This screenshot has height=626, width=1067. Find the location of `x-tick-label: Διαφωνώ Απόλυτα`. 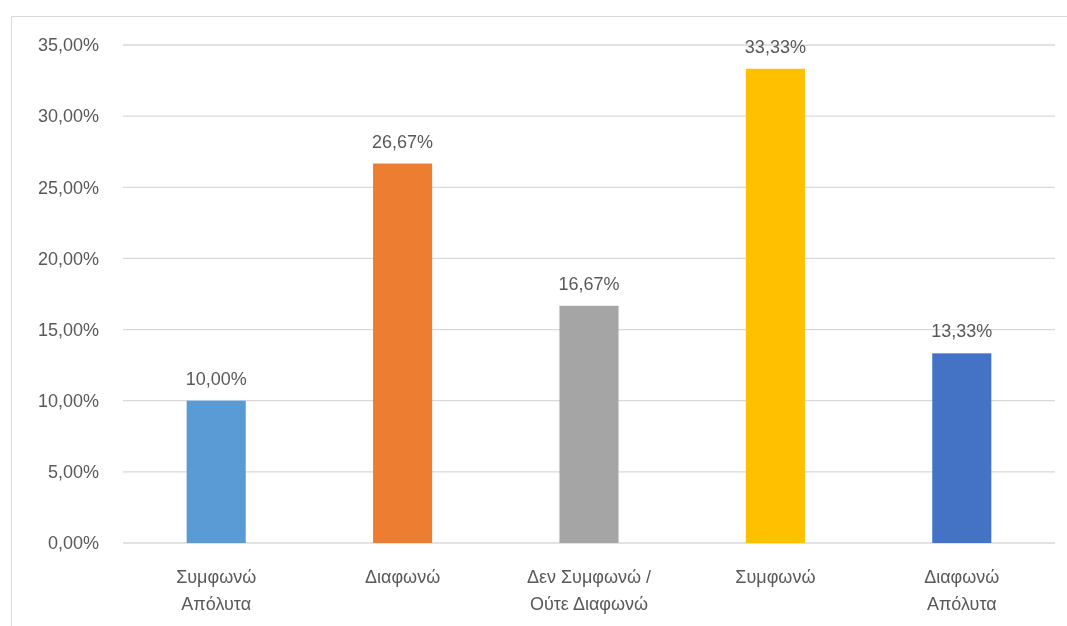

x-tick-label: Διαφωνώ Απόλυτα is located at coordinates (962, 590).